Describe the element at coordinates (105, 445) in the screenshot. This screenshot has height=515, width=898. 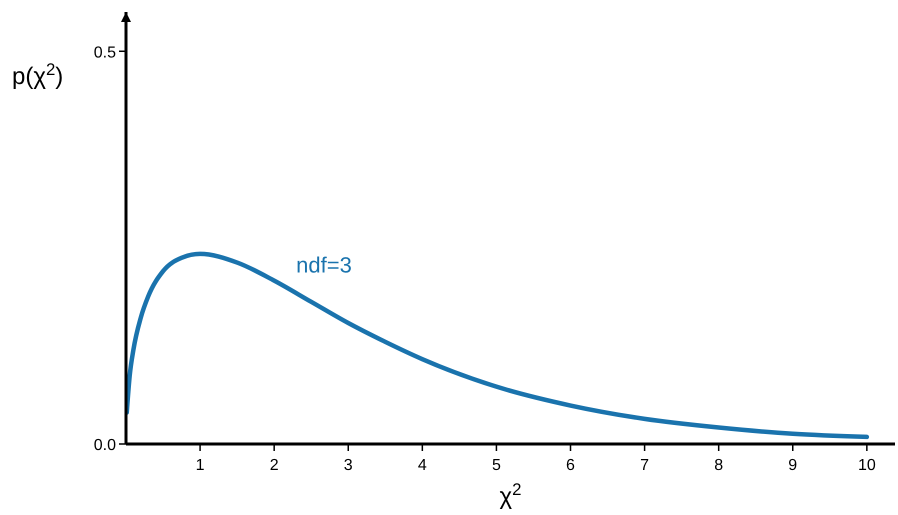
I see `y-tick-label: 0.0` at that location.